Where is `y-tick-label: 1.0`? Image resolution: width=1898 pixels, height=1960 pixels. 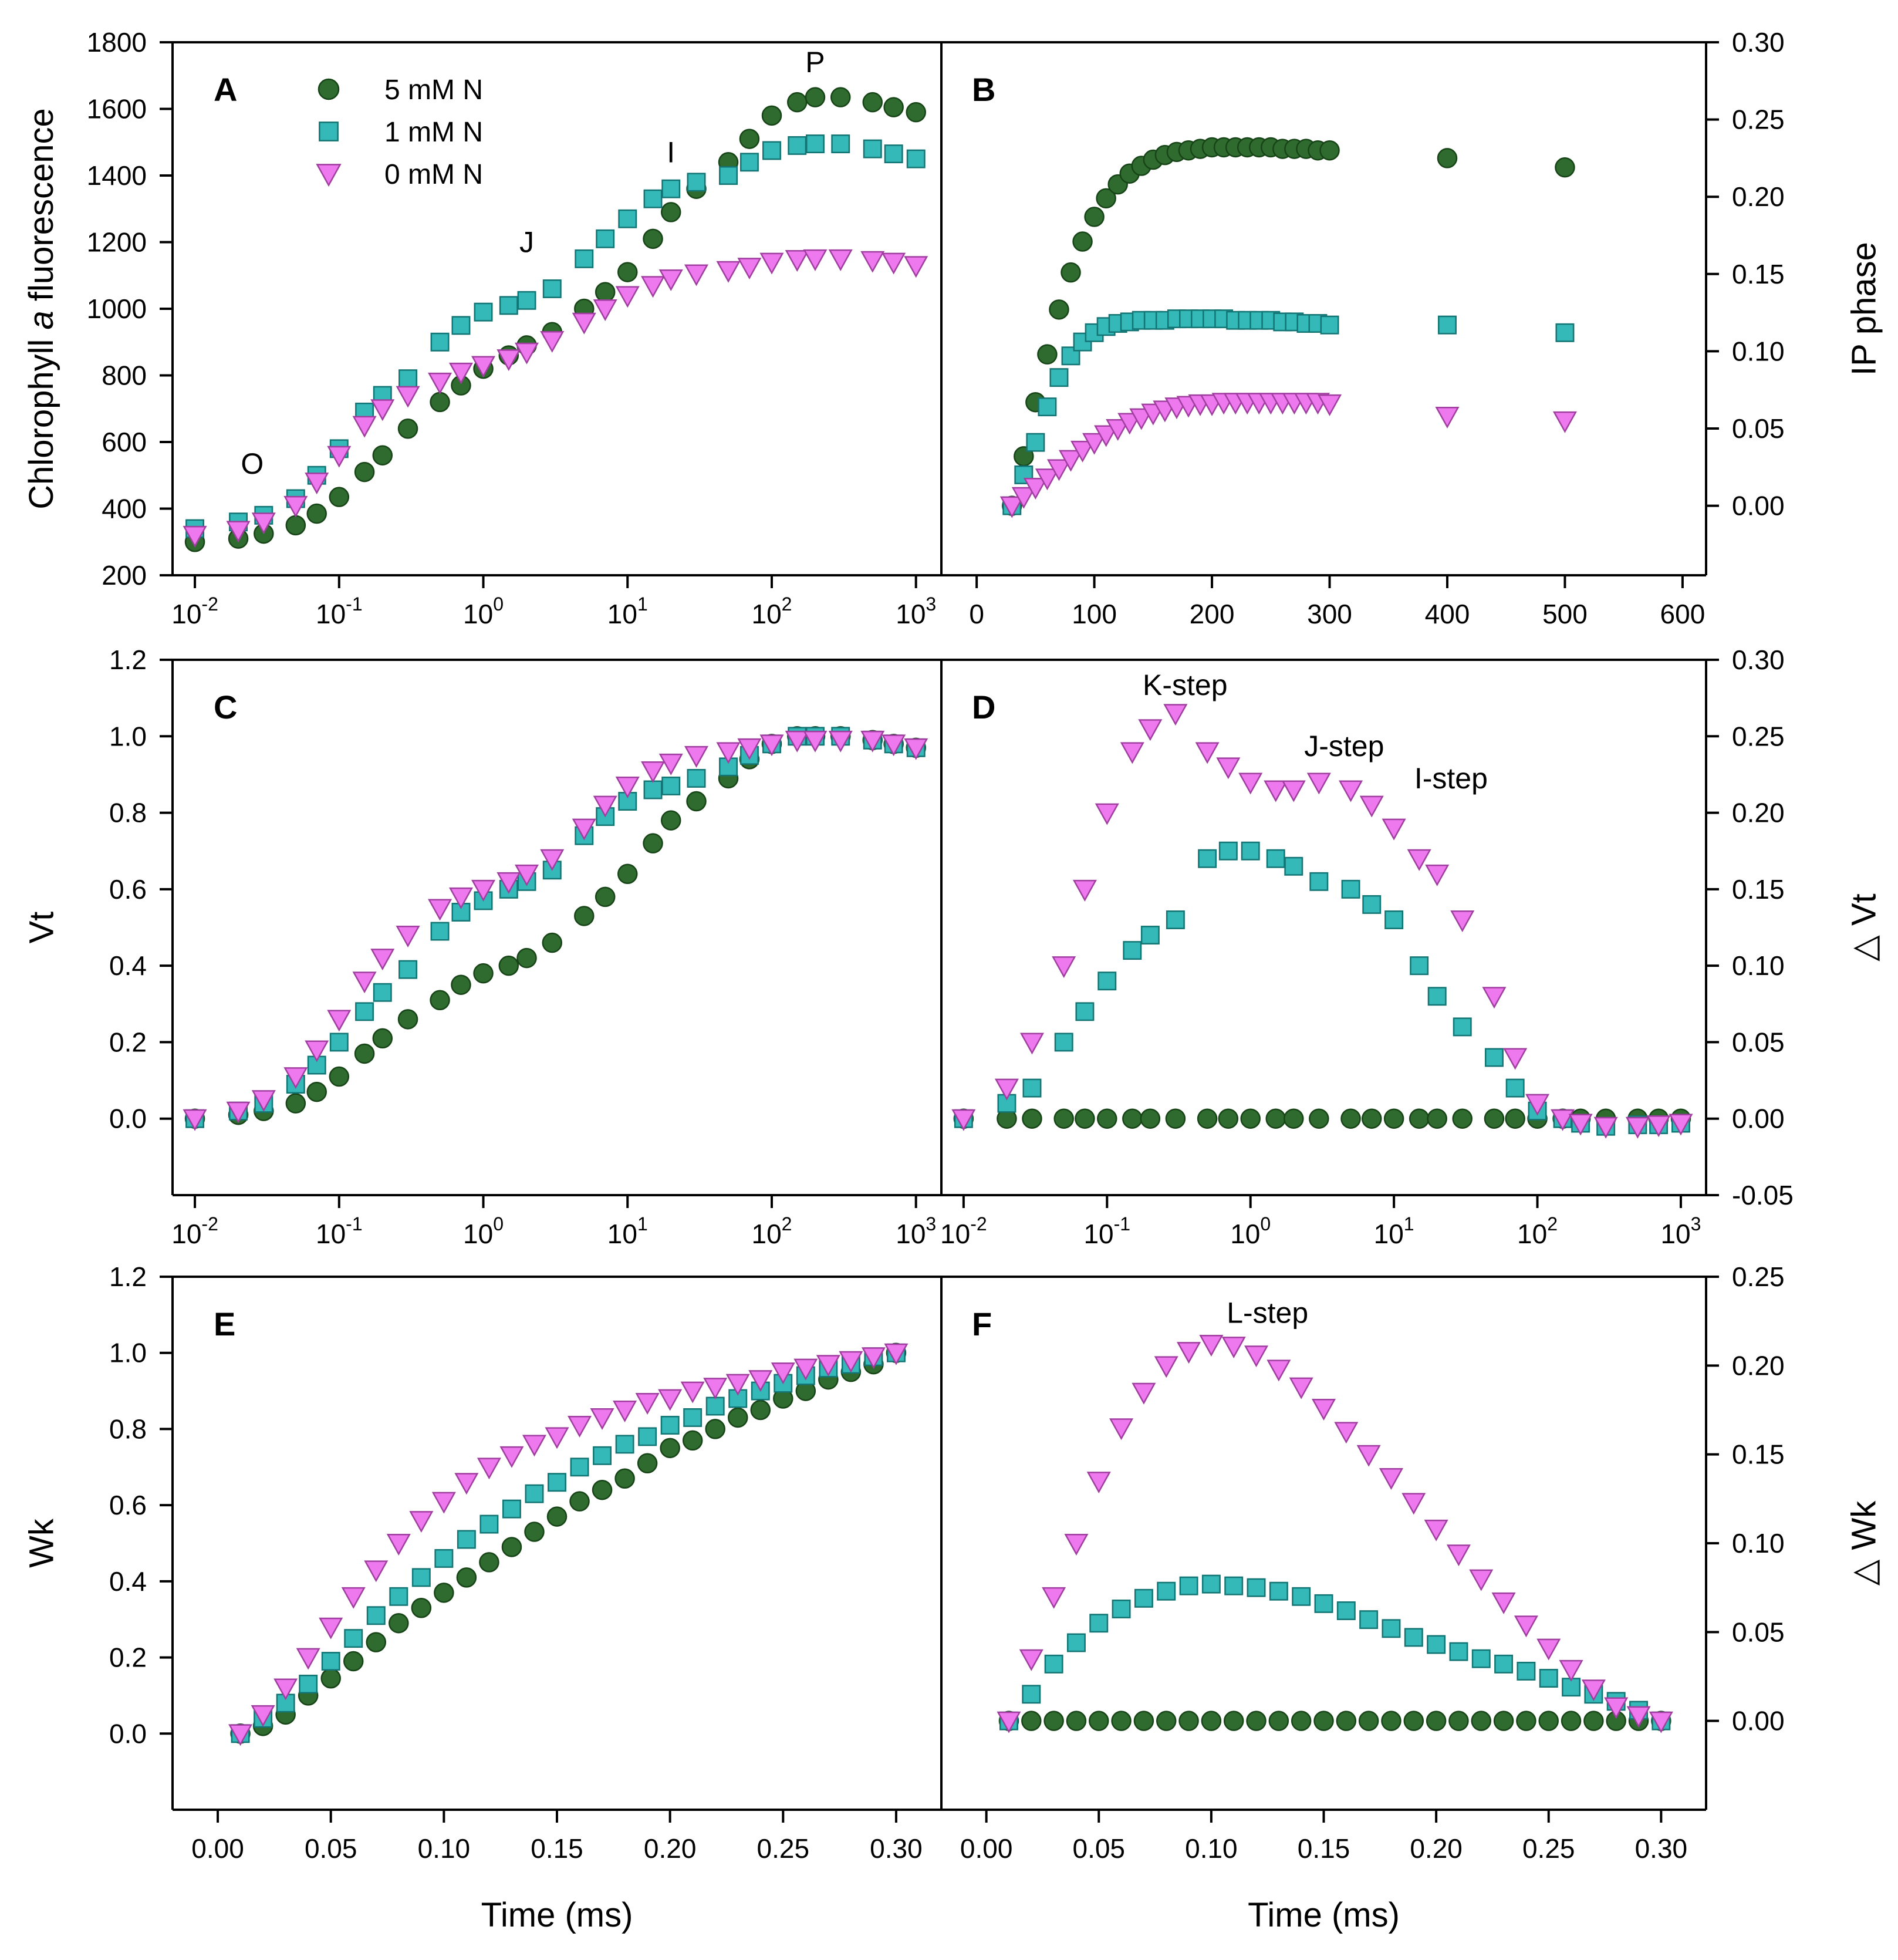
y-tick-label: 1.0 is located at coordinates (128, 1353).